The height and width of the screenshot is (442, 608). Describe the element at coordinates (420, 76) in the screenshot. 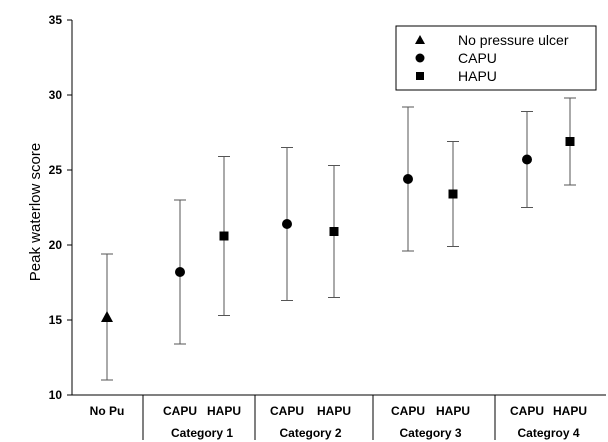

I see `legend-square-icon` at that location.